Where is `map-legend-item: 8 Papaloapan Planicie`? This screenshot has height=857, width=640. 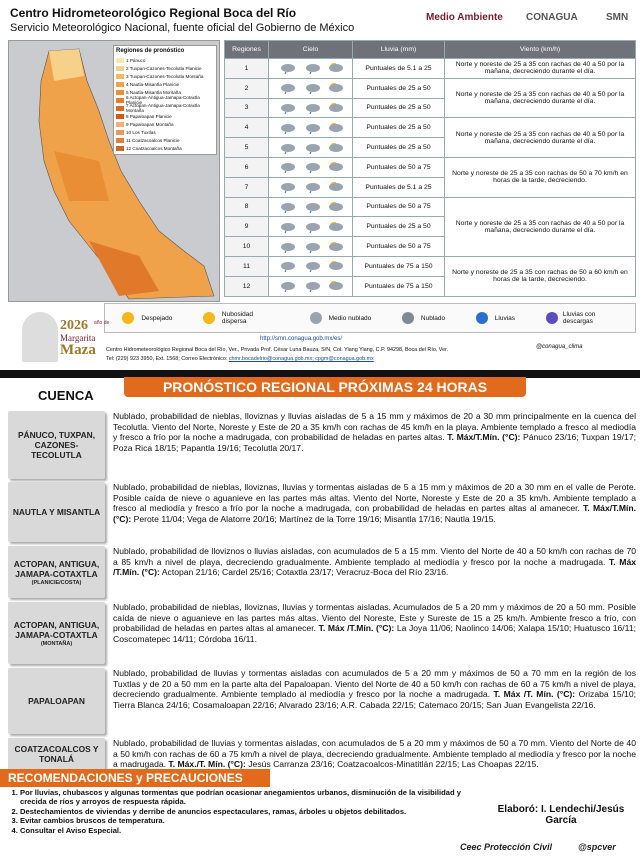
map-legend-item: 8 Papaloapan Planicie is located at coordinates (165, 116).